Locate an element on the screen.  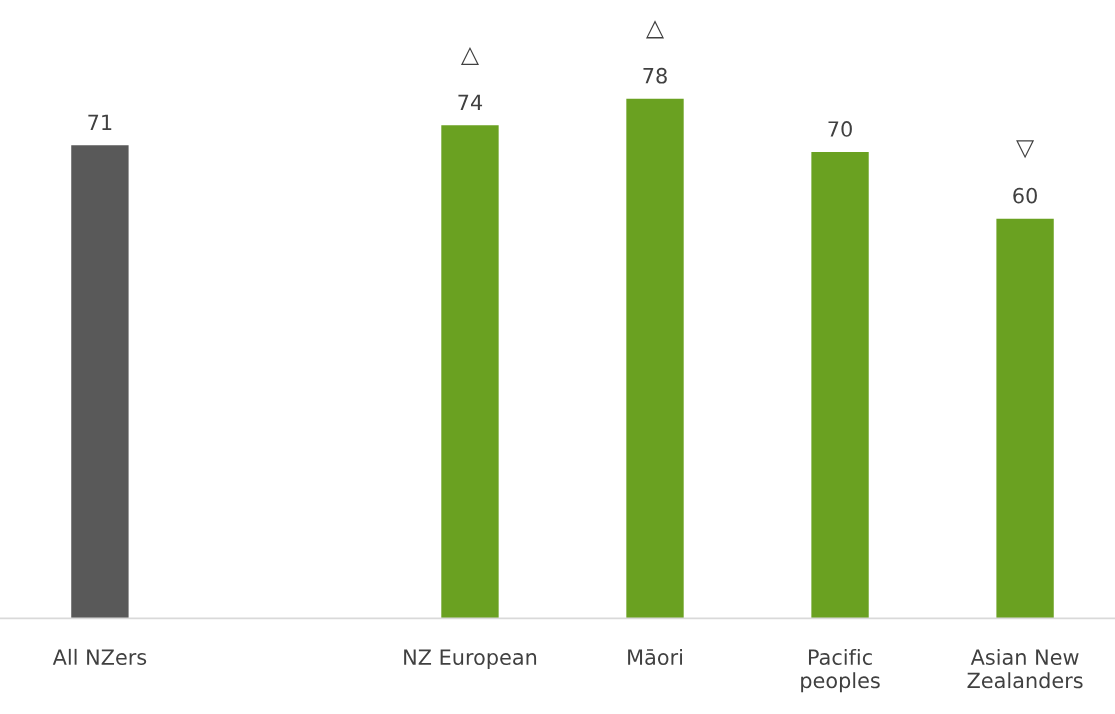
data-label: 78 is located at coordinates (655, 75).